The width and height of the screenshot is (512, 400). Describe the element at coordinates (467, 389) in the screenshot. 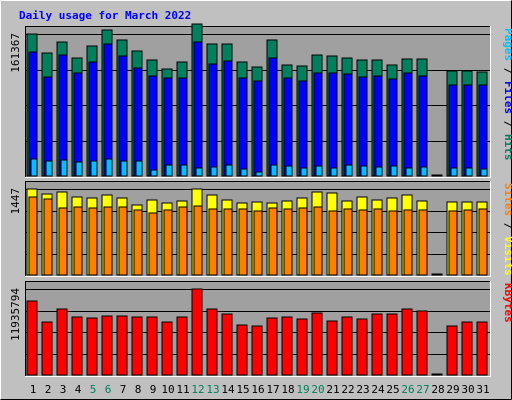

I see `day-label-30: 30` at that location.